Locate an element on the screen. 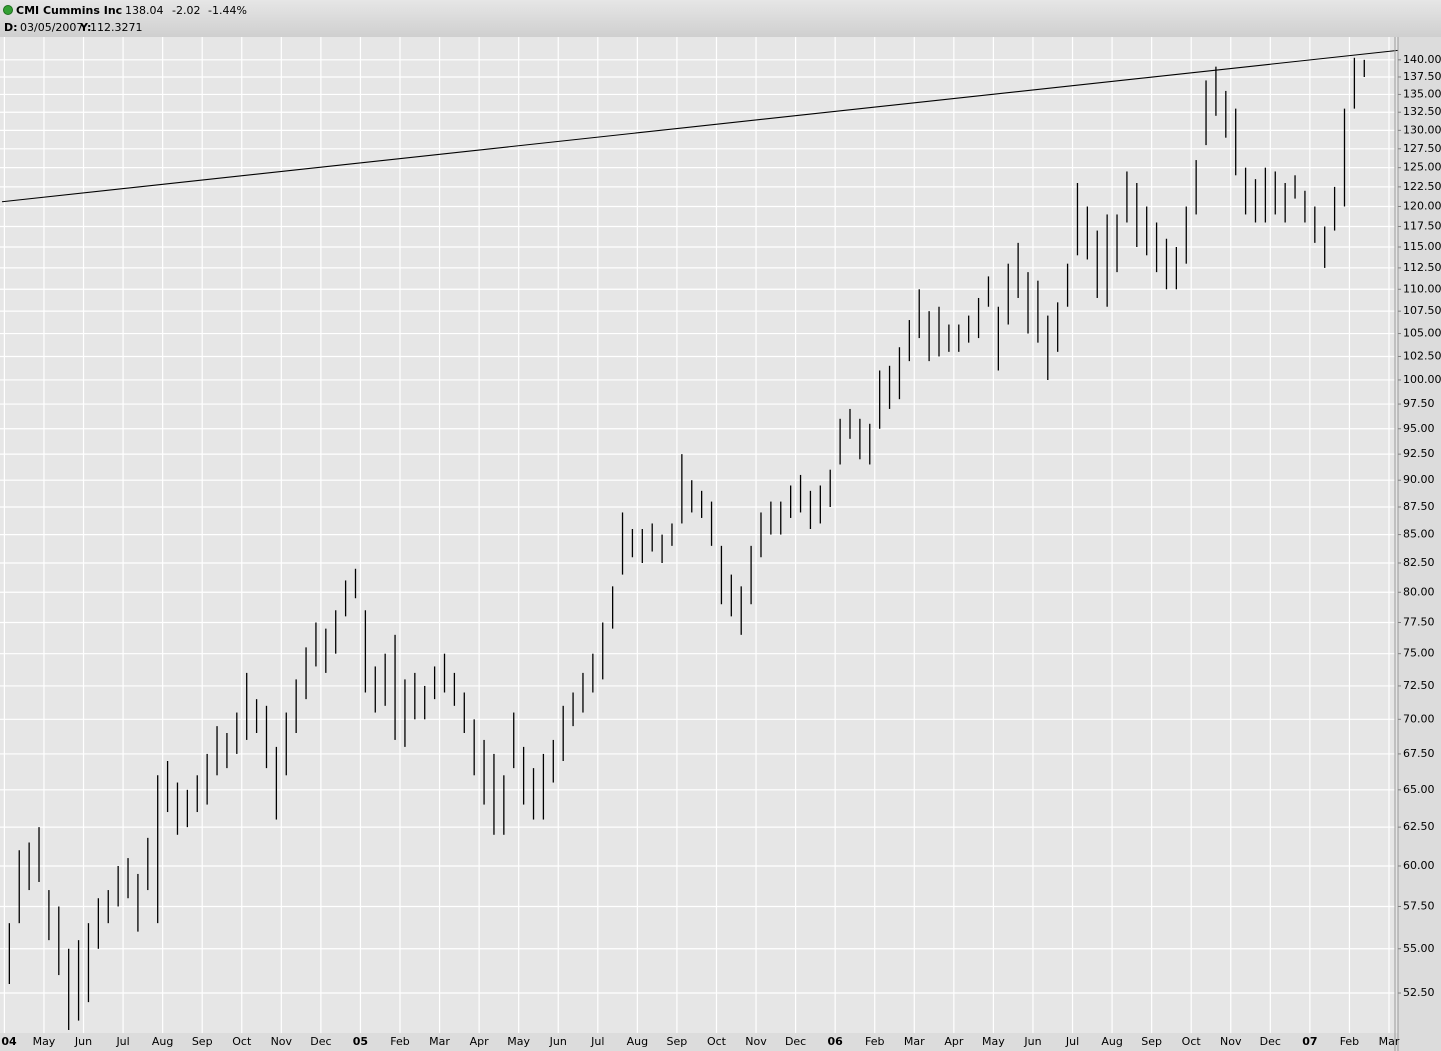 This screenshot has width=1441, height=1051. y-tick-label: 127.50 is located at coordinates (1422, 148).